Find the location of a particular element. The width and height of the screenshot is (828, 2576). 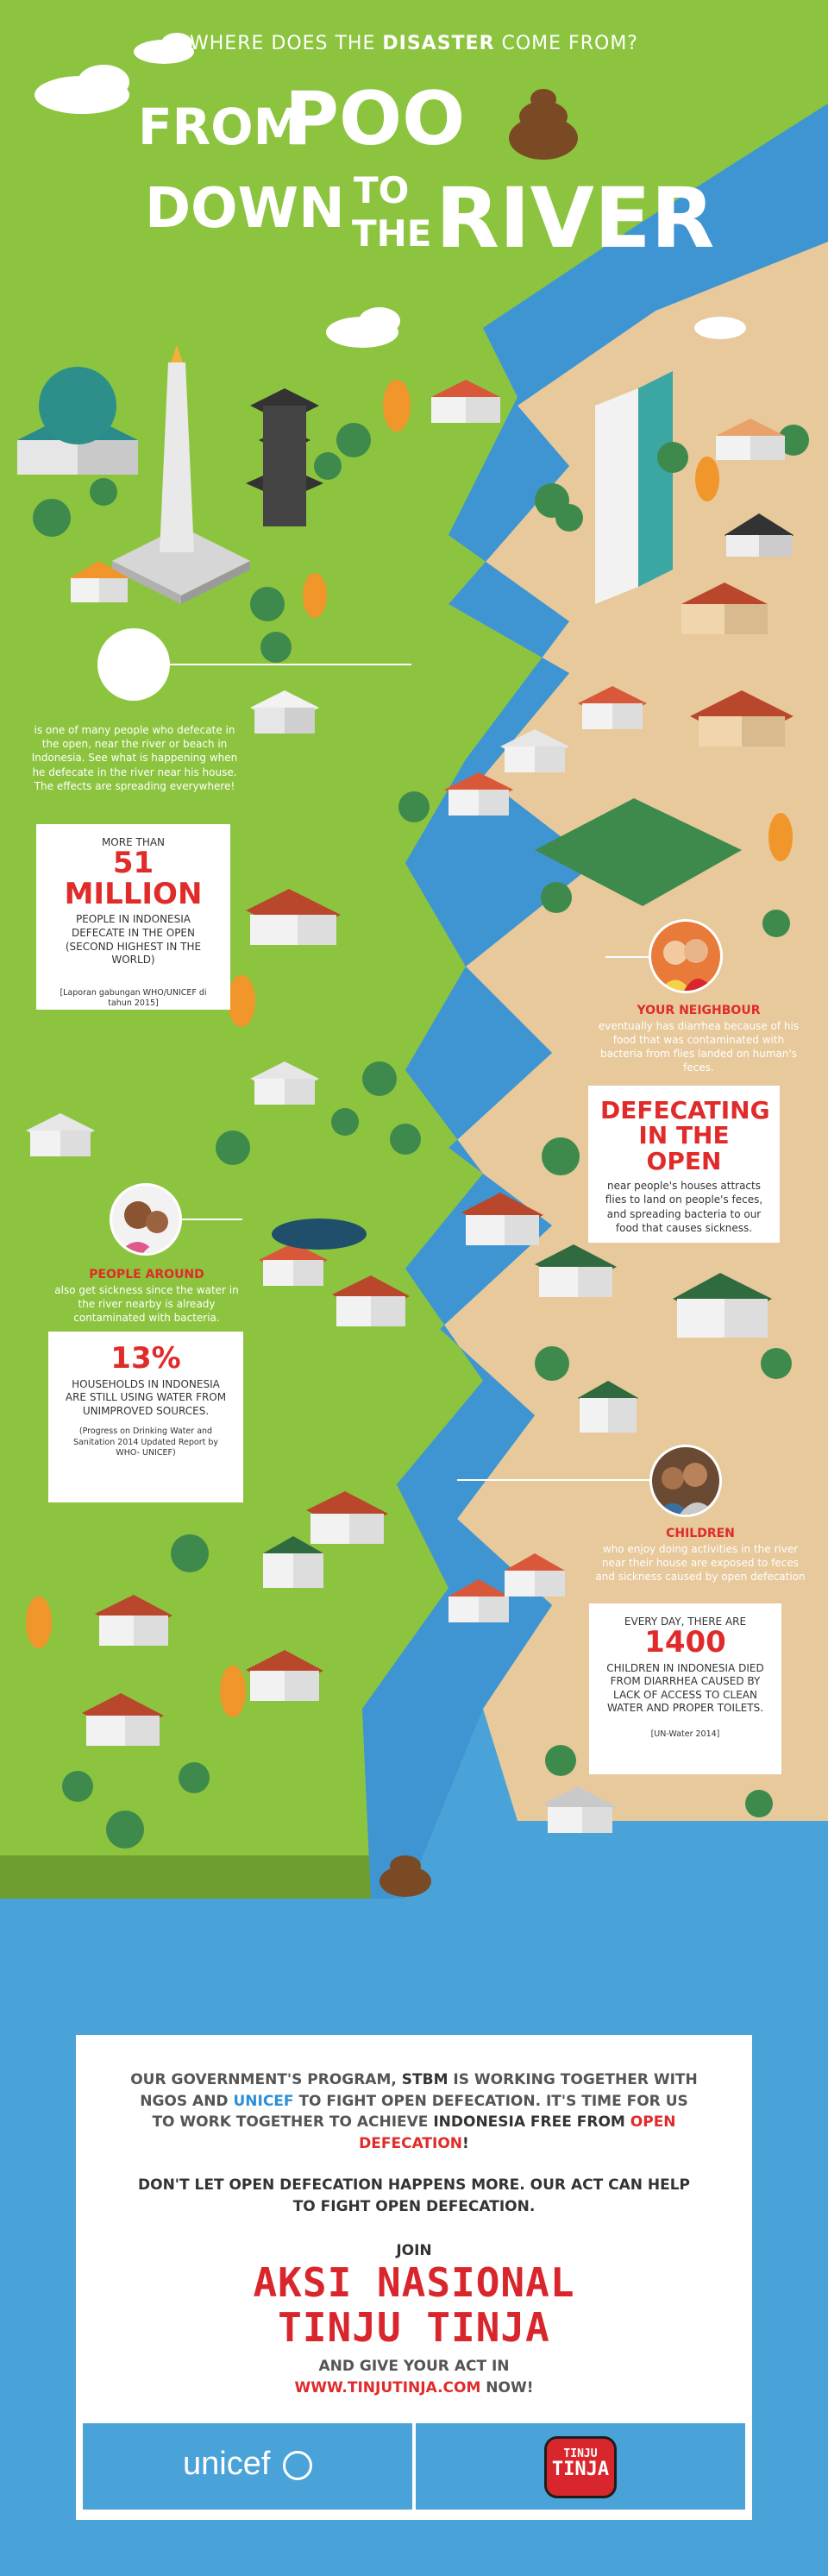

title-river: River is located at coordinates (576, 218).